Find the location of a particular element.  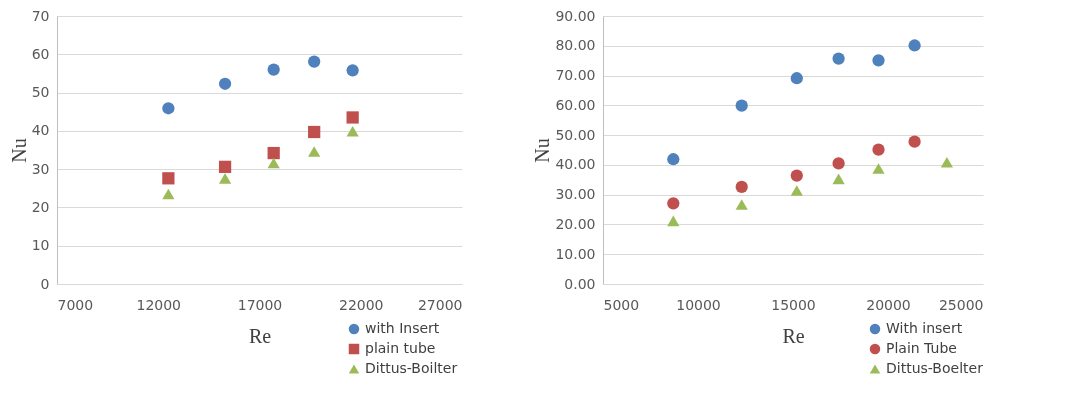

legend-label: plain tube is located at coordinates (400, 348).